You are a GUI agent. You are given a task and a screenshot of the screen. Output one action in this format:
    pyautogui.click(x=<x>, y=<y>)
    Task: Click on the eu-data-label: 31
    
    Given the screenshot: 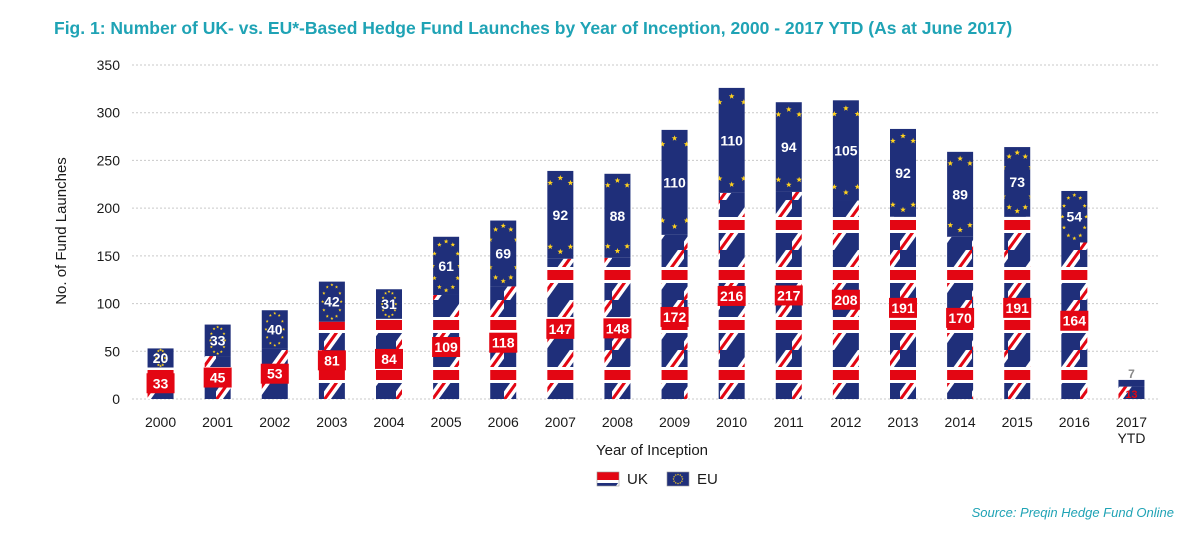 What is the action you would take?
    pyautogui.click(x=389, y=304)
    